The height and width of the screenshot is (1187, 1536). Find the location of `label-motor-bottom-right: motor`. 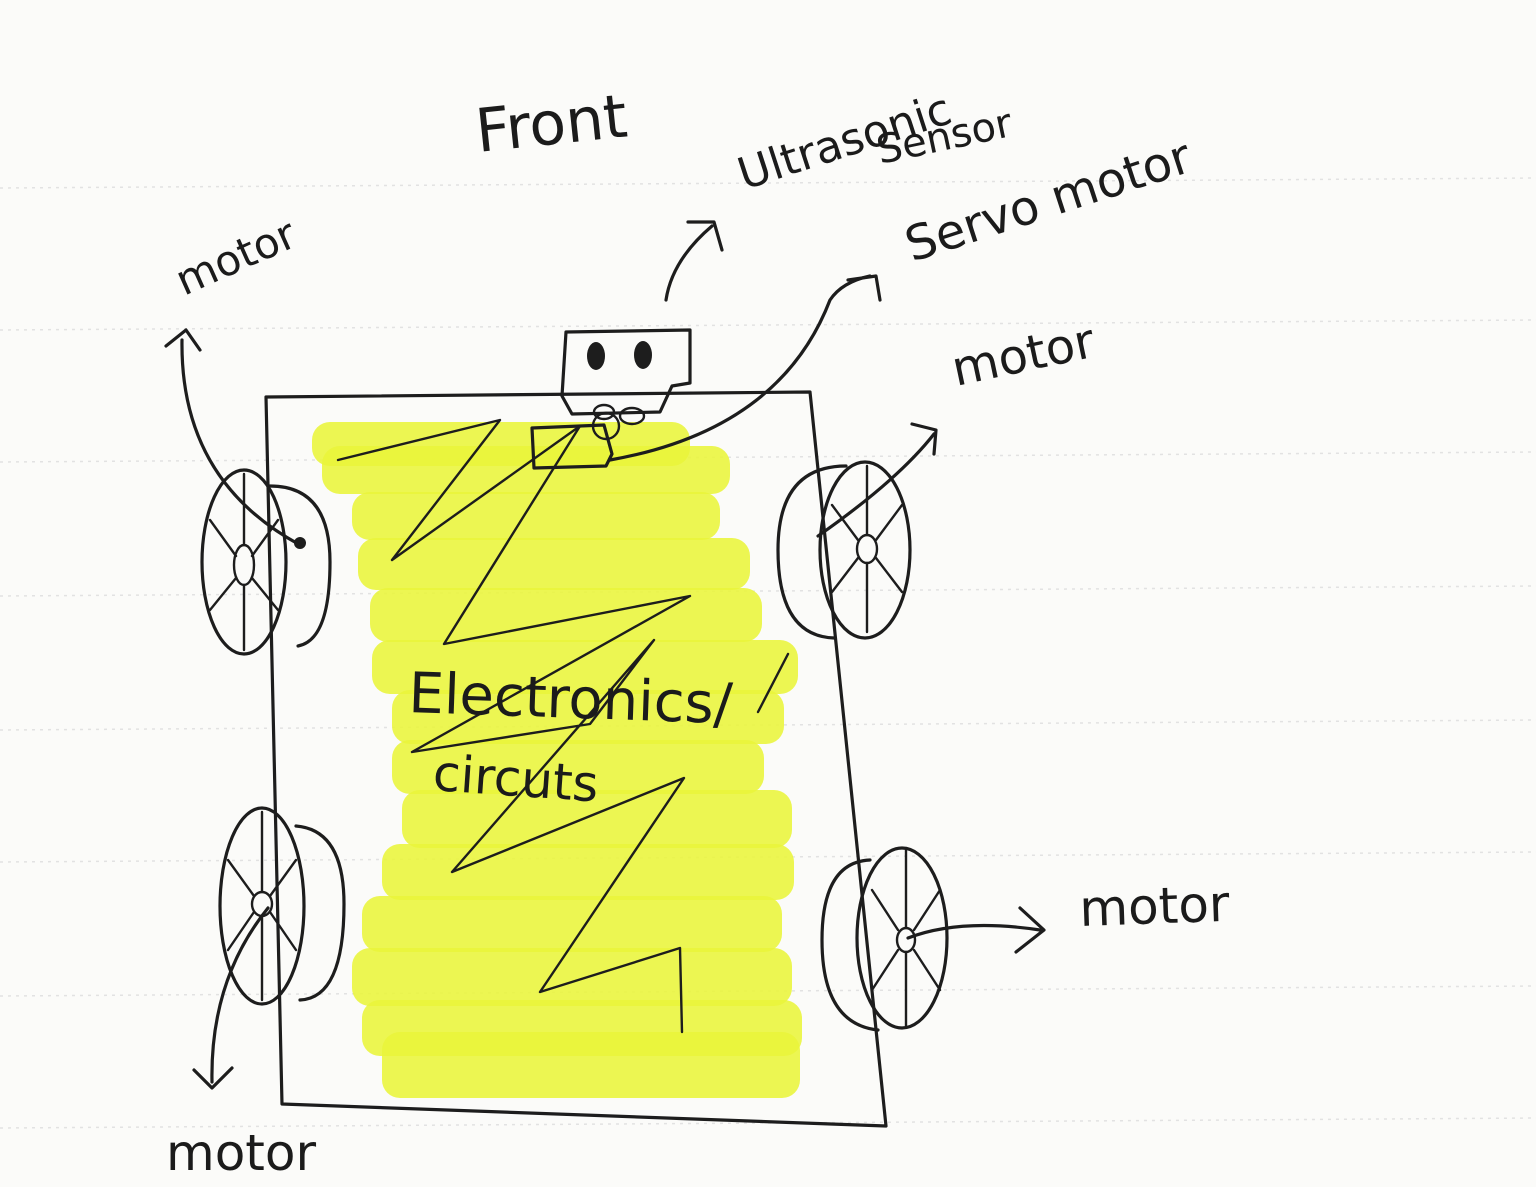

label-motor-bottom-right: motor is located at coordinates (1154, 906).